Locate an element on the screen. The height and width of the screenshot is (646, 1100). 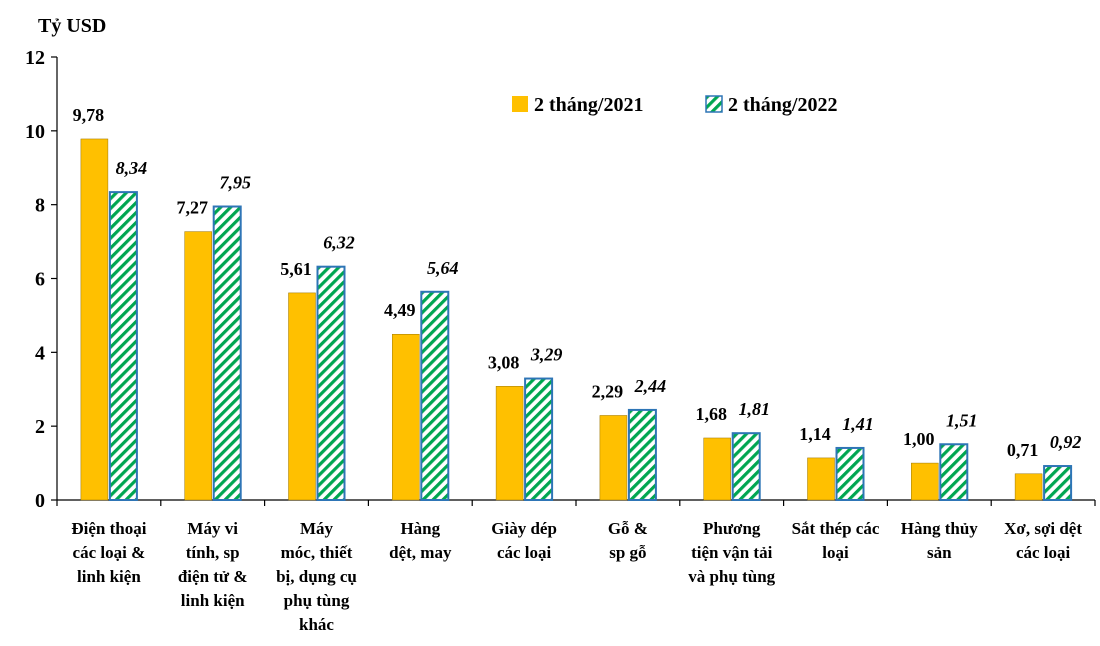
data-label-2021: 2,29 is located at coordinates (608, 391).